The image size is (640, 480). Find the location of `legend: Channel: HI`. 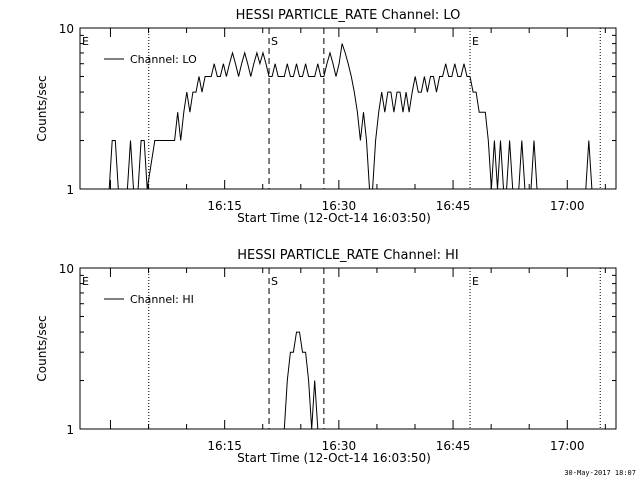

legend: Channel: HI is located at coordinates (149, 299).